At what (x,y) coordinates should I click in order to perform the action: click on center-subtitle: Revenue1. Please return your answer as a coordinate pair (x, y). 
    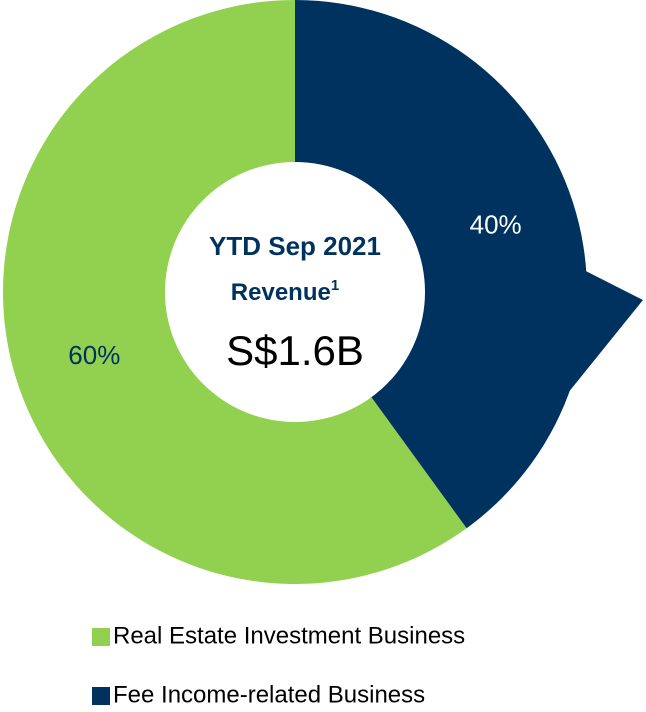
    Looking at the image, I should click on (285, 291).